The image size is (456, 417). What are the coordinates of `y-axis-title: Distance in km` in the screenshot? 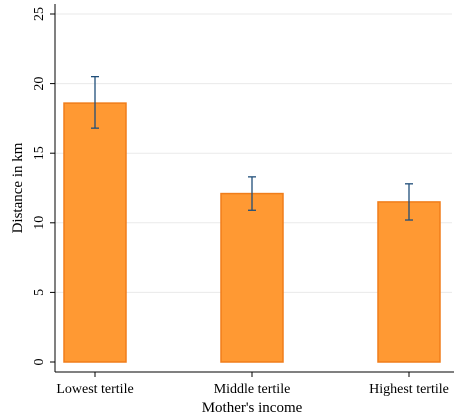 It's located at (18, 187).